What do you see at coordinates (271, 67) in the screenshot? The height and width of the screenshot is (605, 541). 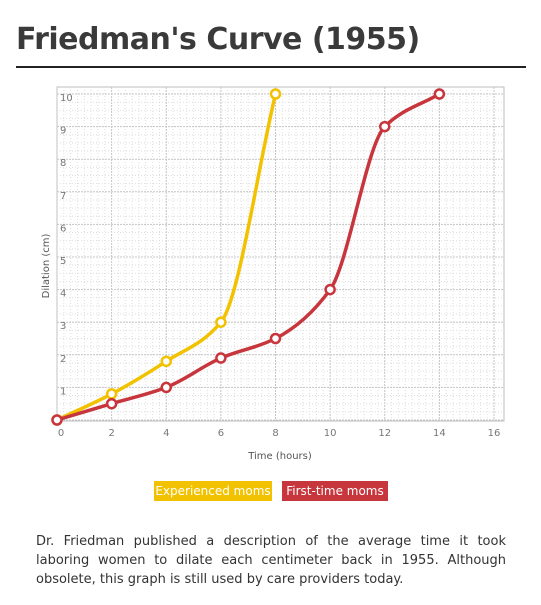 I see `title-underline` at bounding box center [271, 67].